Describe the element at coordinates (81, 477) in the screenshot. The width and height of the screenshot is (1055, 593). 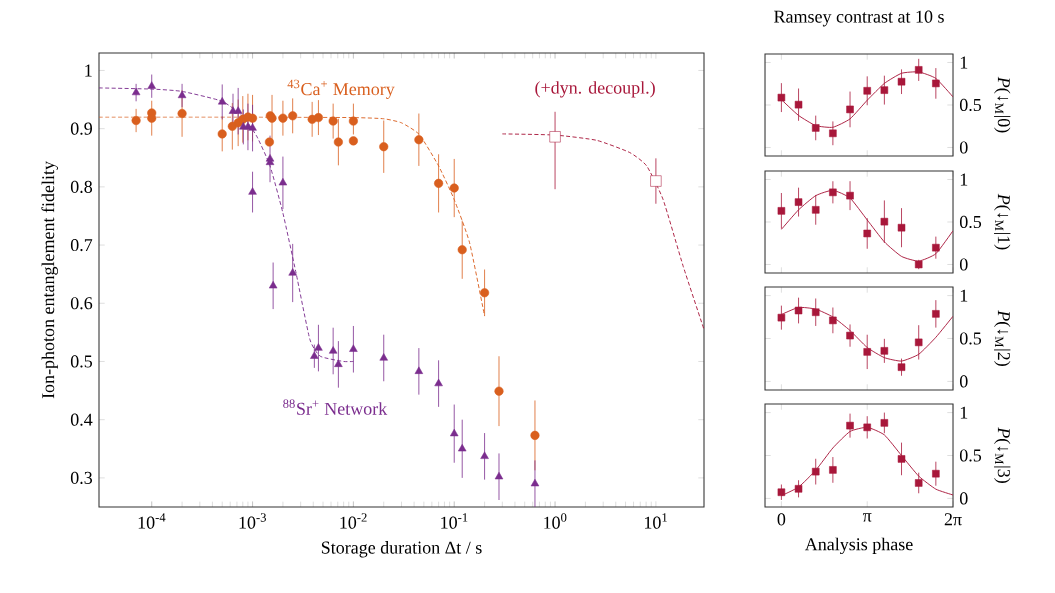
I see `y-tick-label: 0.3` at that location.